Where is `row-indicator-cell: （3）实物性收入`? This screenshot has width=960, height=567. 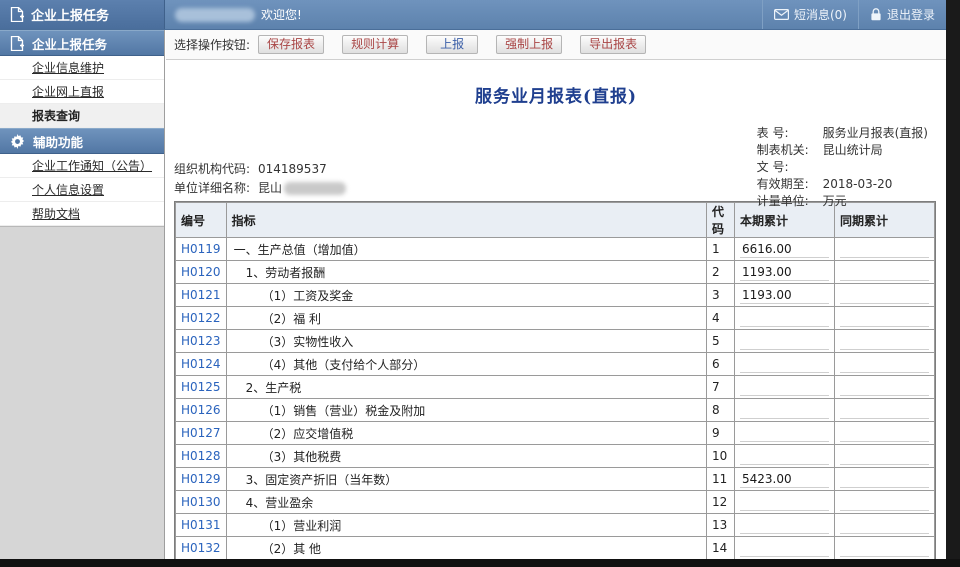
row-indicator-cell: （3）实物性收入 is located at coordinates (466, 341).